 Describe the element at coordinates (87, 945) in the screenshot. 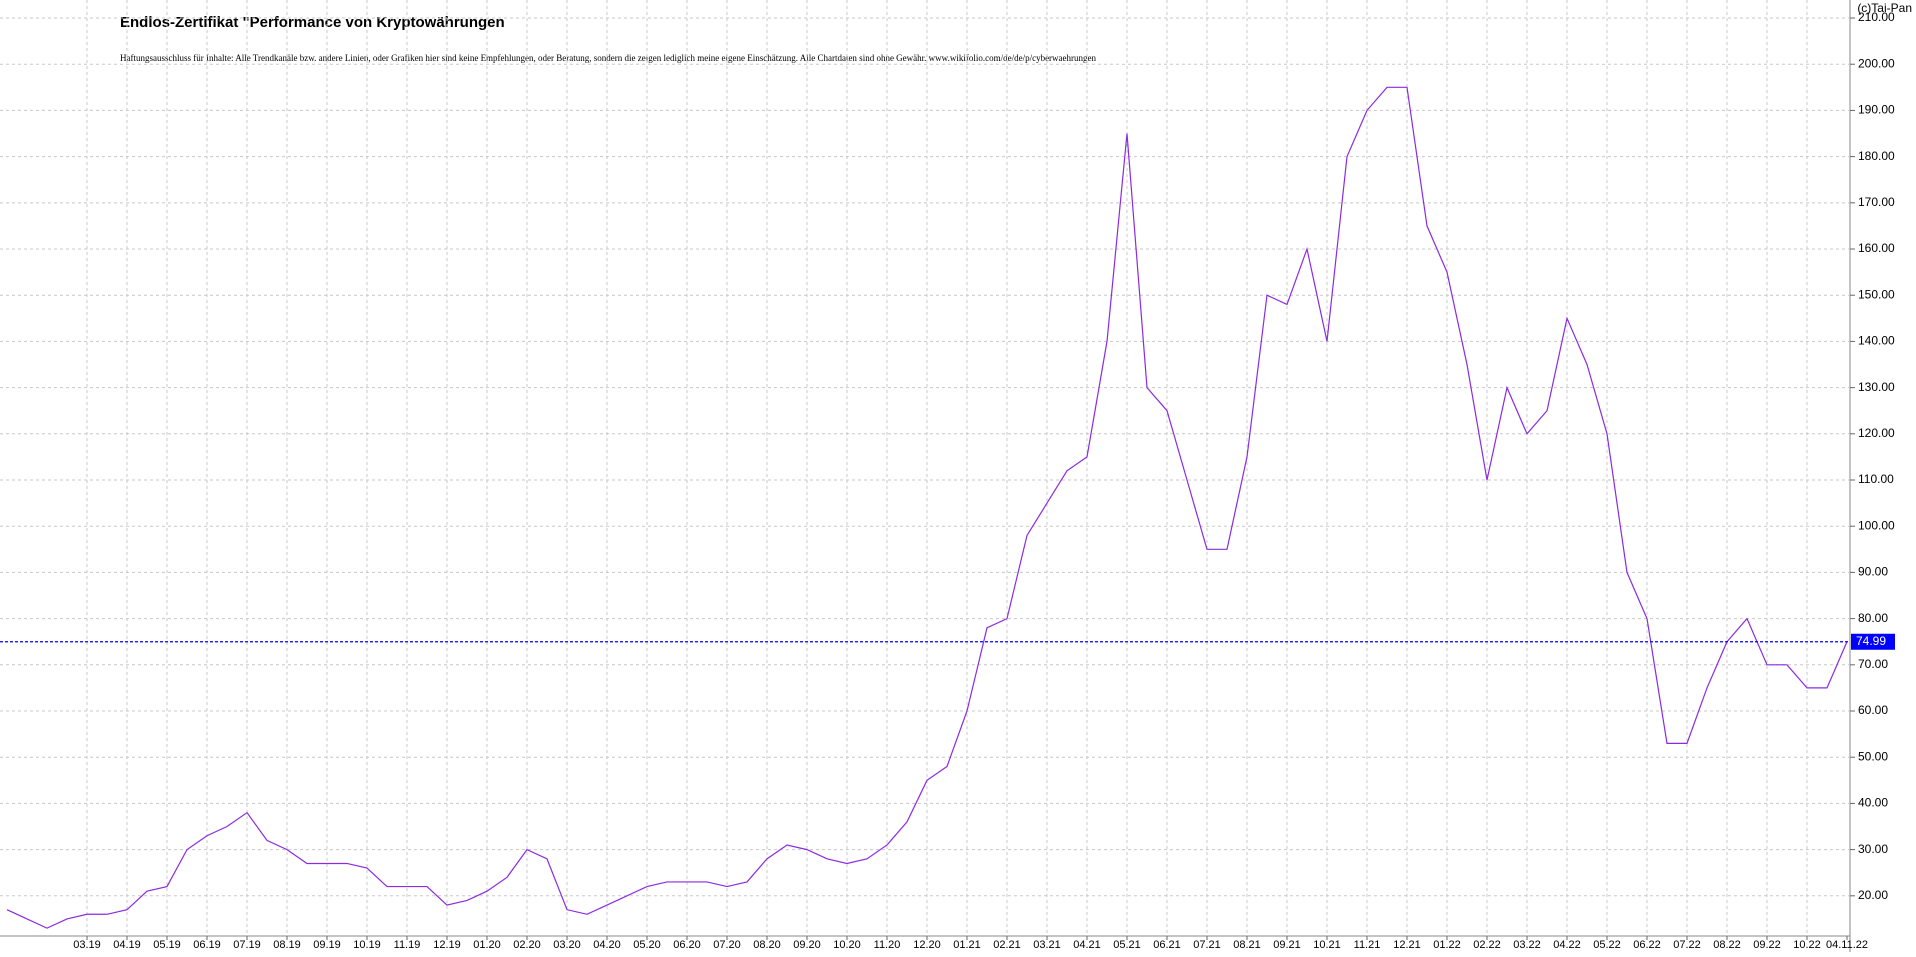

I see `x-tick-label: 03.19` at that location.